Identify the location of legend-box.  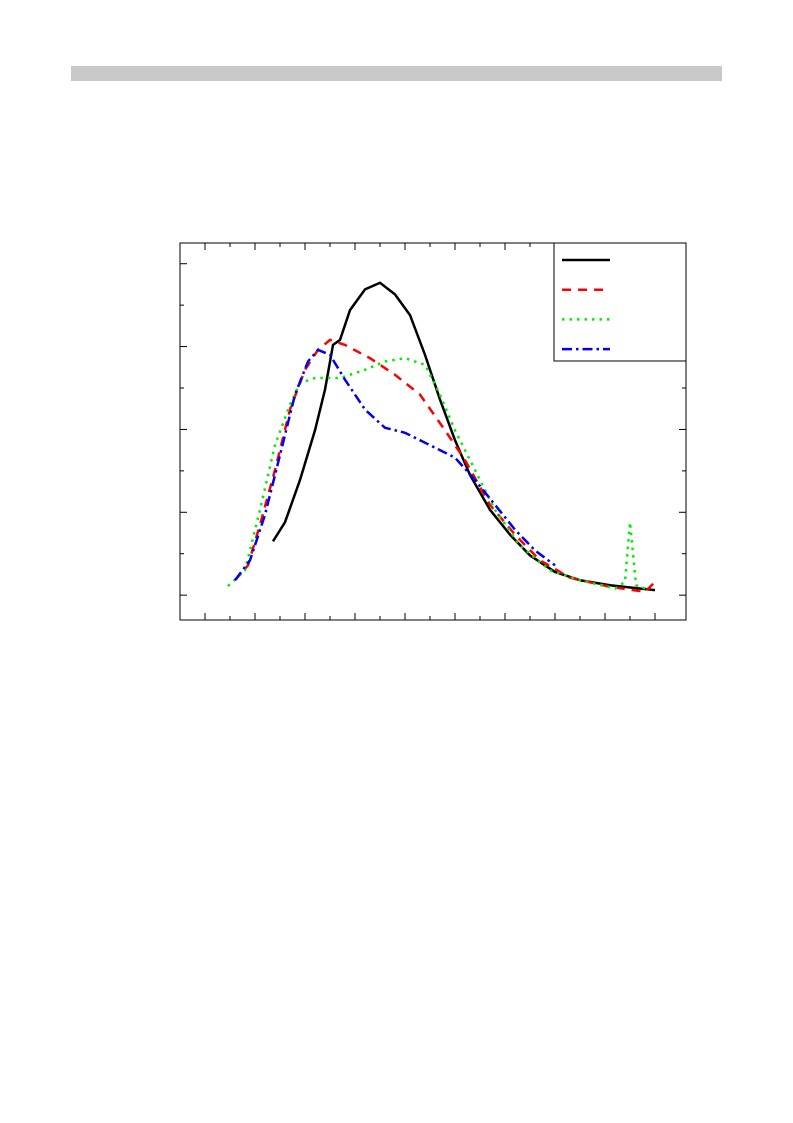
(620, 302).